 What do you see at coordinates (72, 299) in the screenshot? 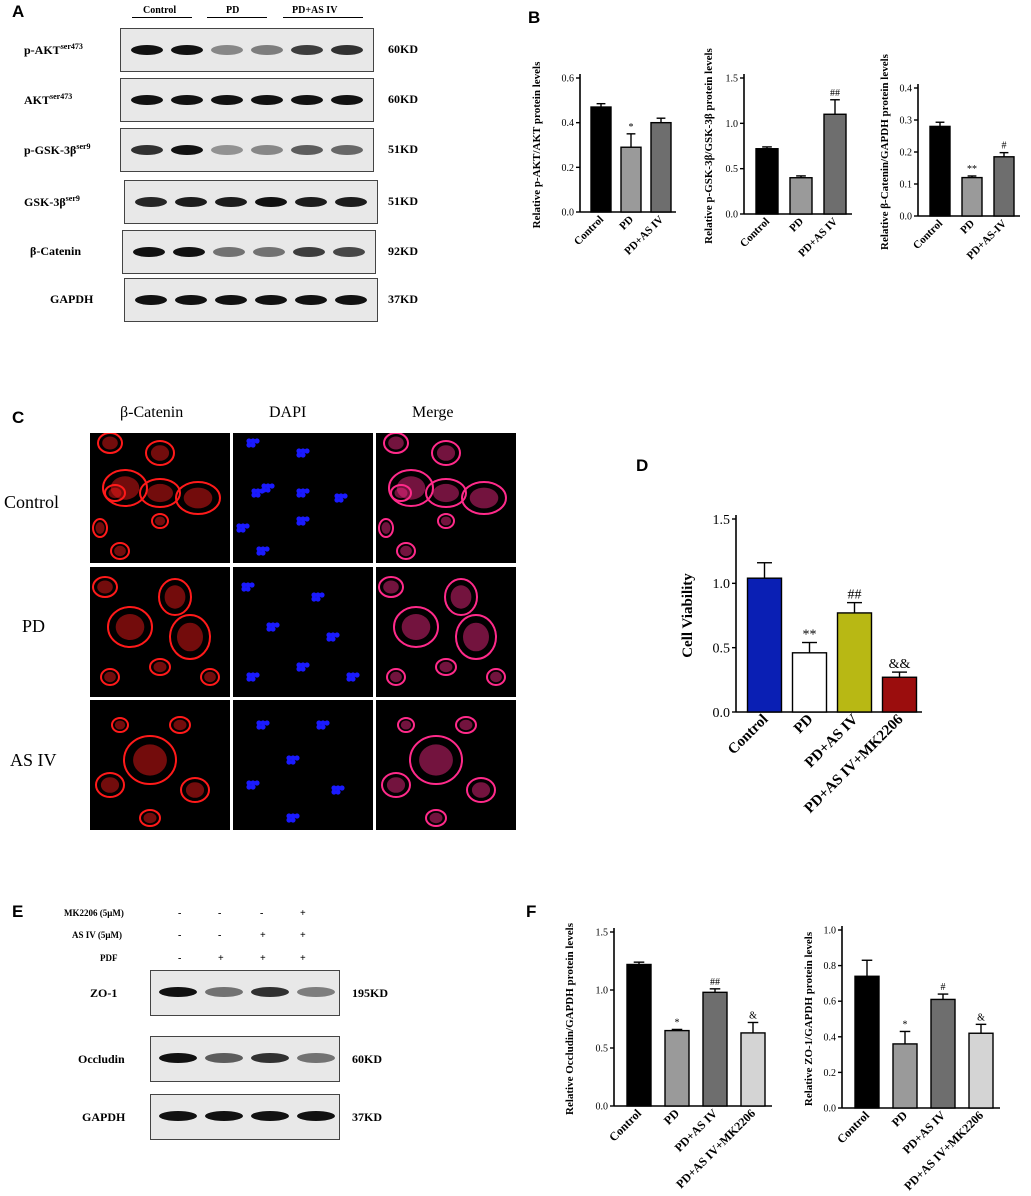
I see `blot-row-label: GAPDH` at bounding box center [72, 299].